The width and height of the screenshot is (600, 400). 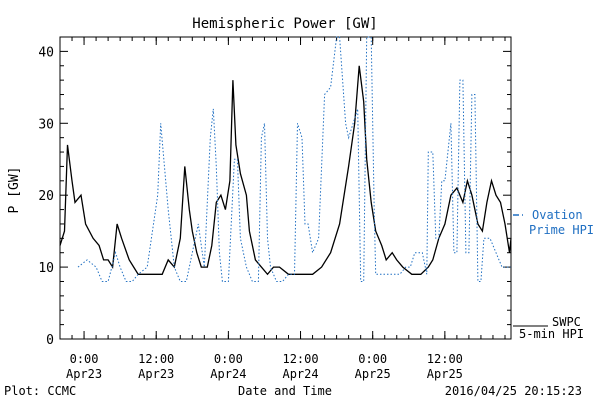 What do you see at coordinates (557, 215) in the screenshot?
I see `legend-ovation-label-line1: Ovation` at bounding box center [557, 215].